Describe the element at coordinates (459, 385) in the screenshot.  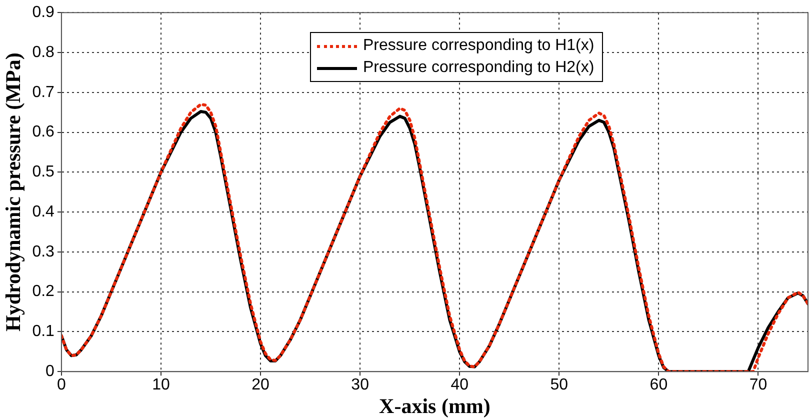
I see `x-tick-label: 40` at that location.